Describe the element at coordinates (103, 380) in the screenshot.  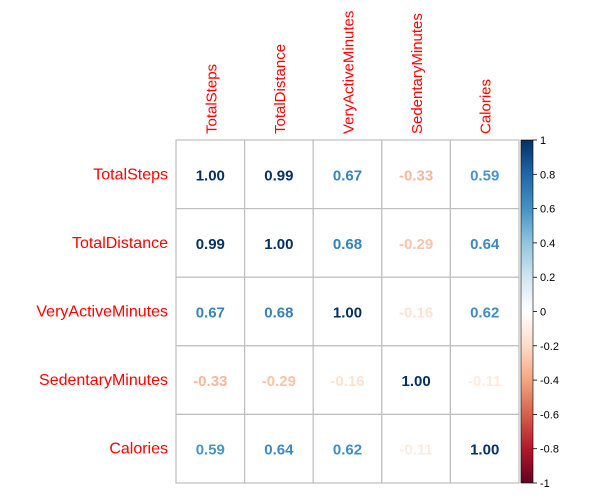
I see `row-label: SedentaryMinutes` at that location.